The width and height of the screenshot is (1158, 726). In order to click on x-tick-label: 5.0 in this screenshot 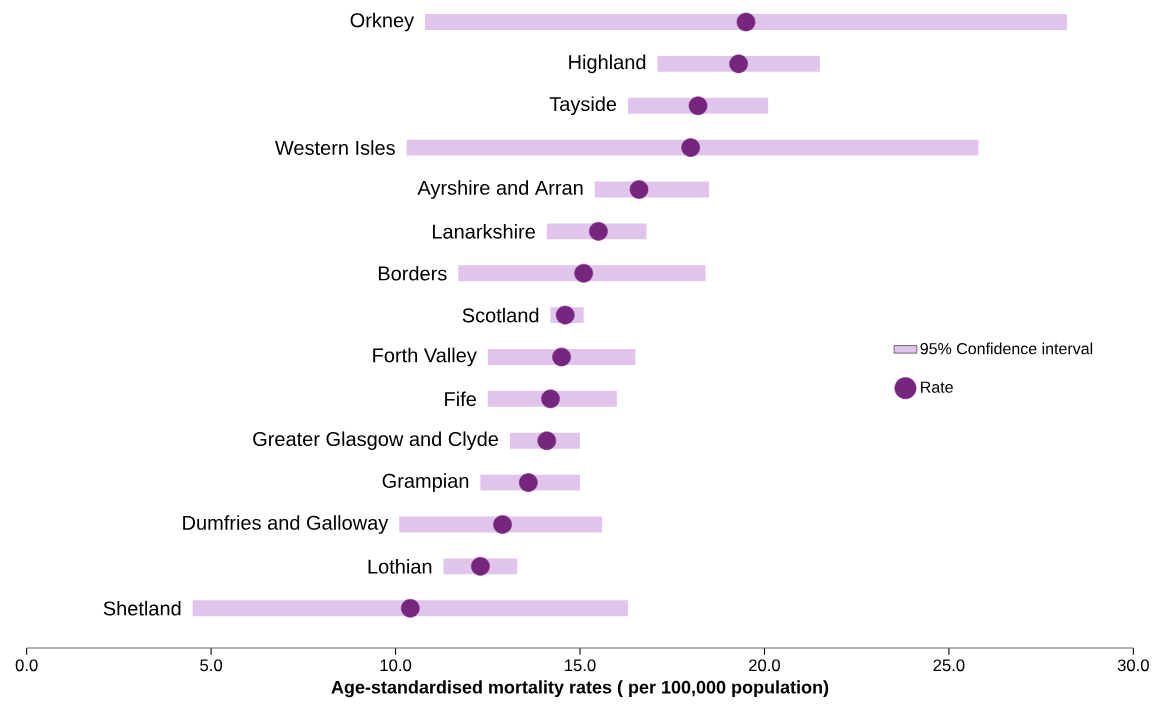, I will do `click(211, 665)`.